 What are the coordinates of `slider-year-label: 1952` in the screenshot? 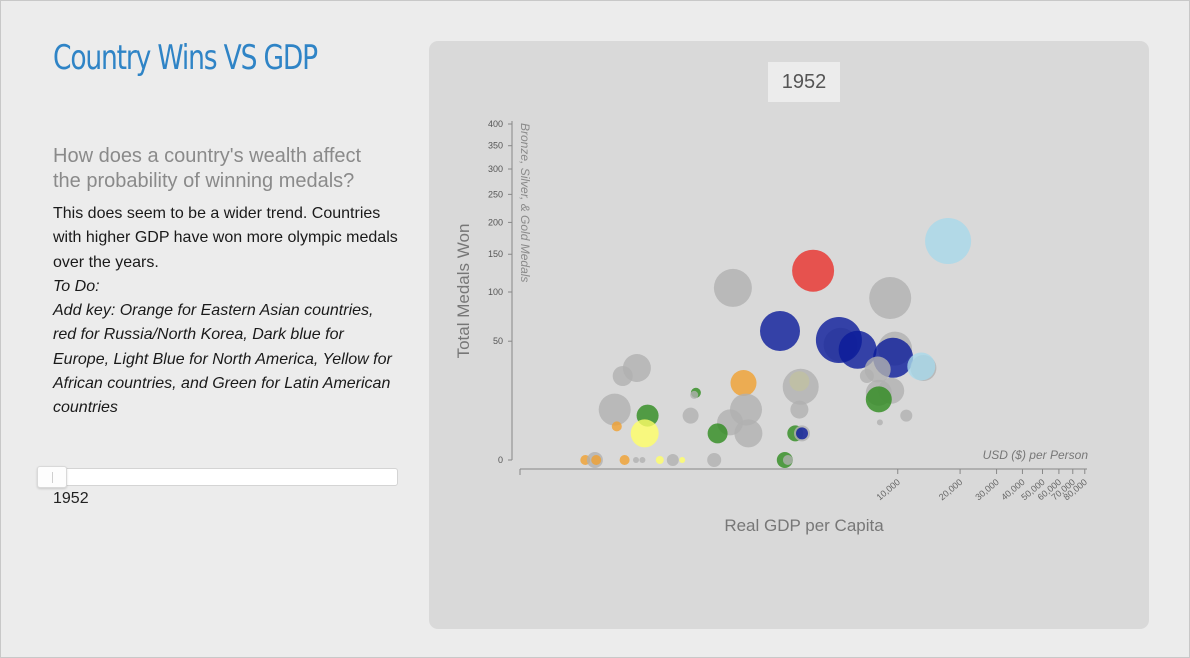 It's located at (71, 498).